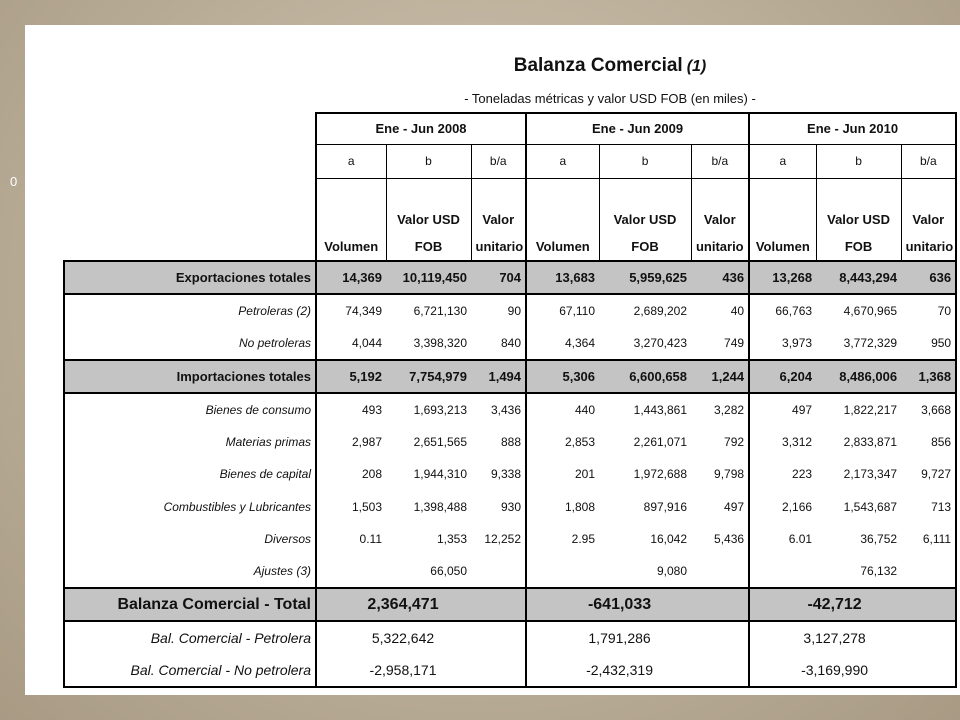 Image resolution: width=960 pixels, height=720 pixels. I want to click on value: 1,822,217, so click(859, 409).